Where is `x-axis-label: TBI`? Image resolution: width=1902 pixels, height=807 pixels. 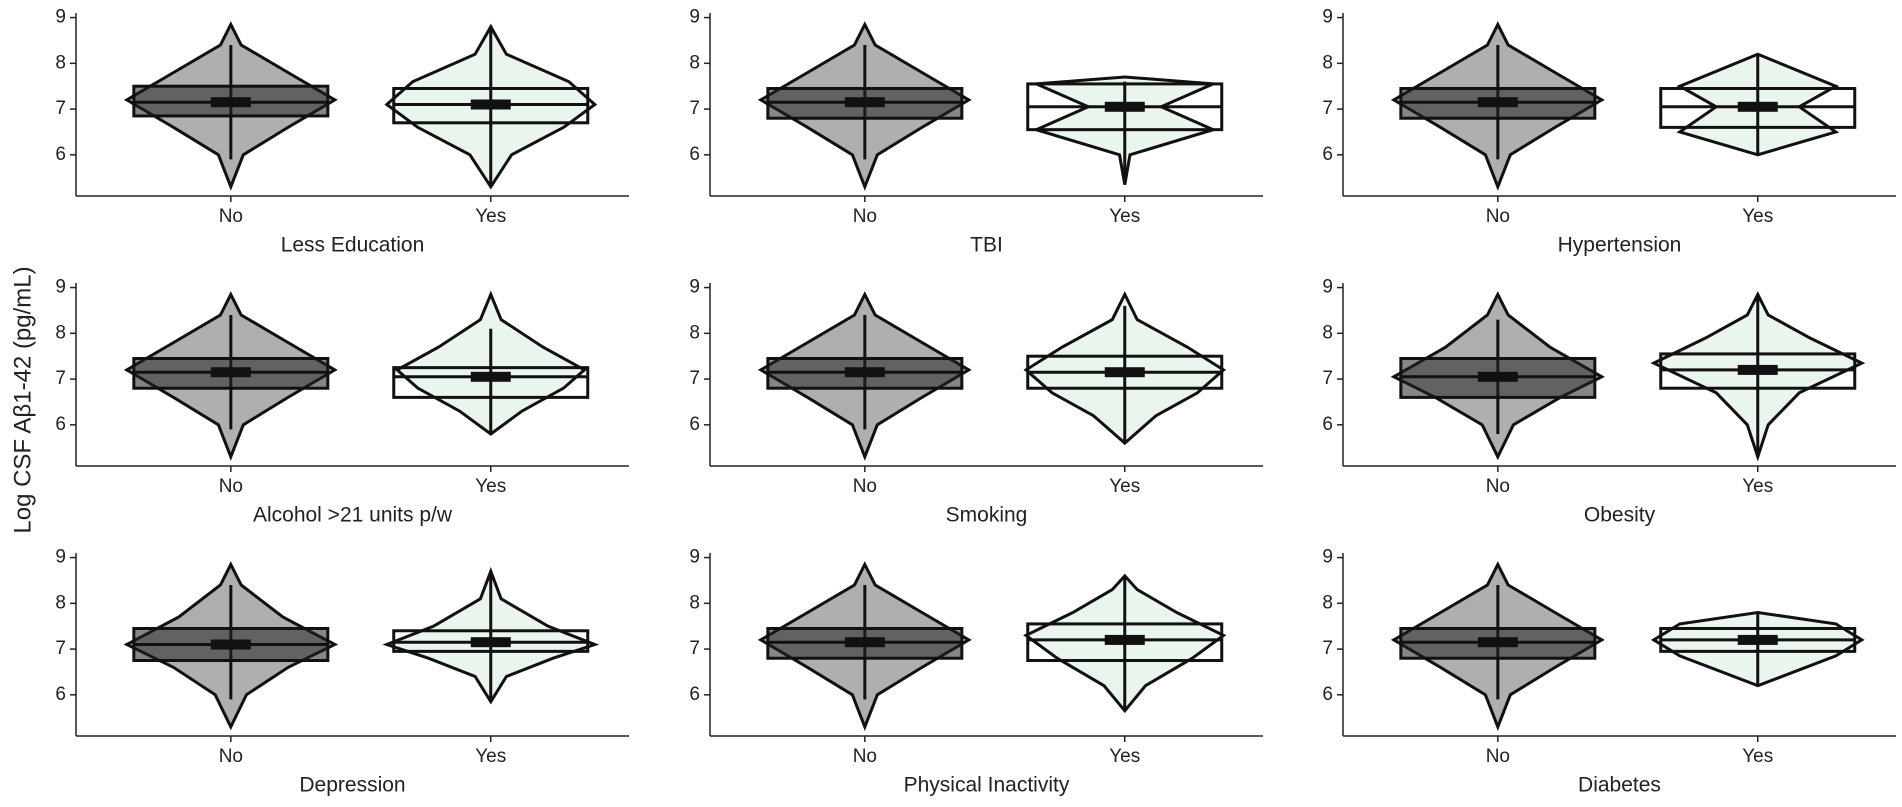
x-axis-label: TBI is located at coordinates (986, 245).